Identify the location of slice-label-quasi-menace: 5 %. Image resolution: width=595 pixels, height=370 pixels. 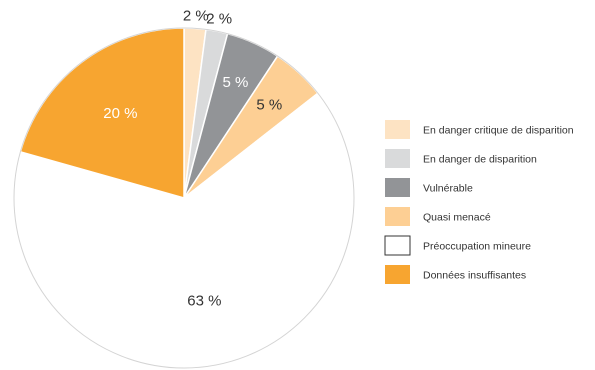
(269, 104).